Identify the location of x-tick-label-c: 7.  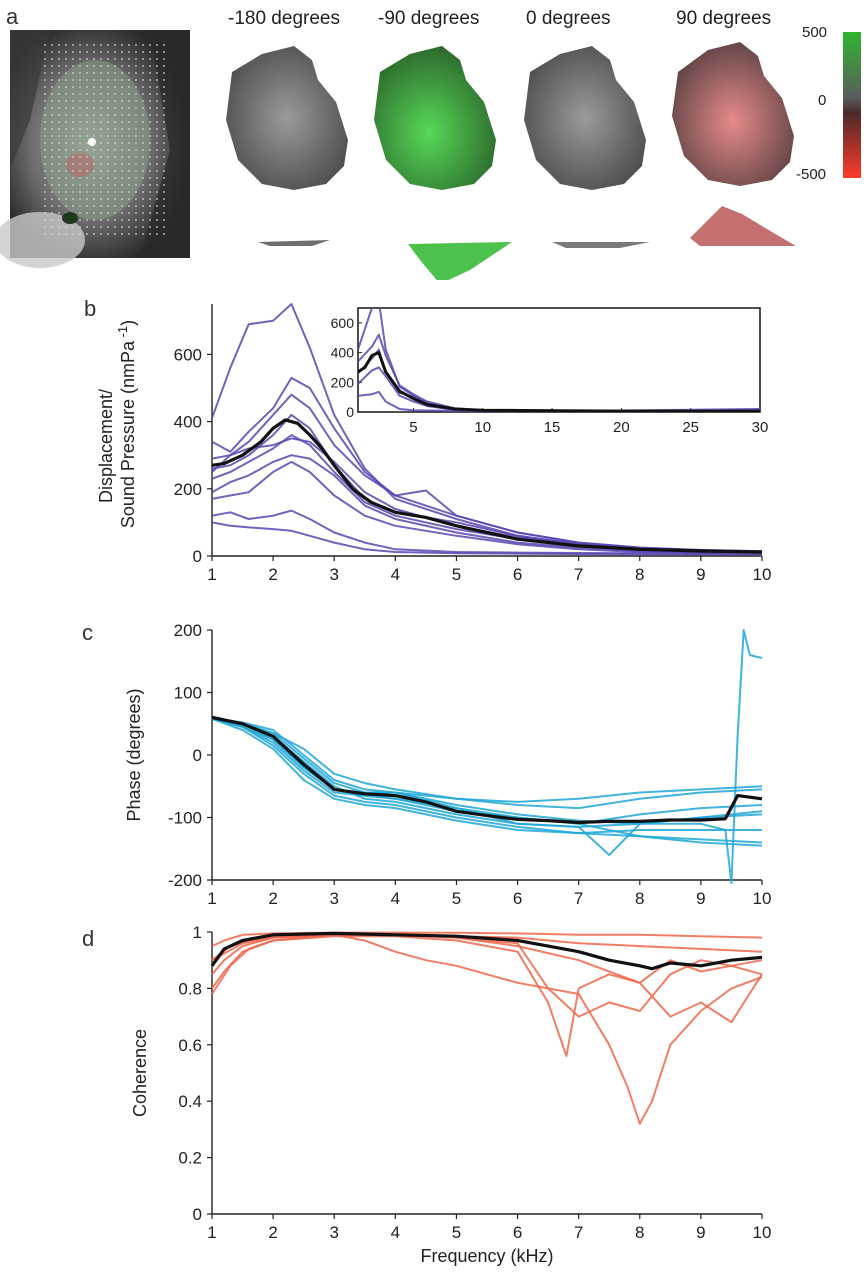
(578, 898).